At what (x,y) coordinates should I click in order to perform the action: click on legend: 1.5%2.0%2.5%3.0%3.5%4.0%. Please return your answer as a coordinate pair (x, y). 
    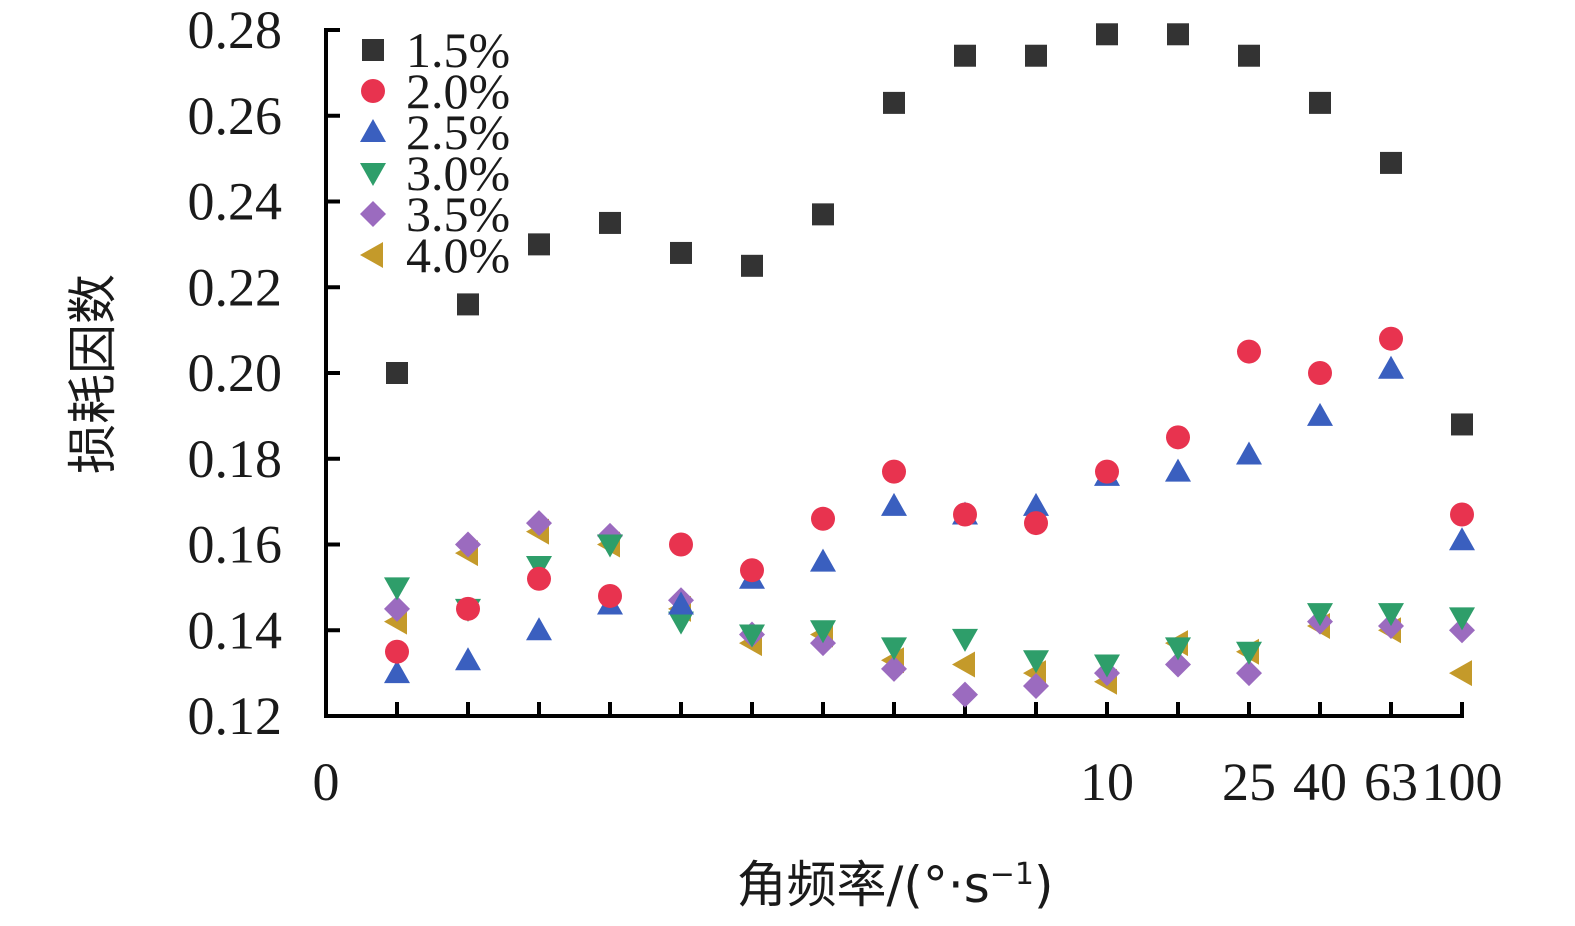
    Looking at the image, I should click on (435, 152).